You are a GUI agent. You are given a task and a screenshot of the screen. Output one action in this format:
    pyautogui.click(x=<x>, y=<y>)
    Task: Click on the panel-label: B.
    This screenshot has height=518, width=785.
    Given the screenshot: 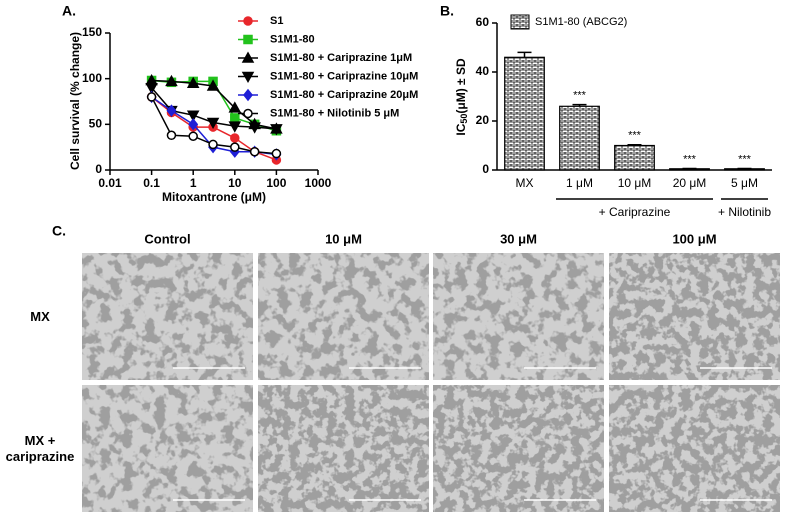 What is the action you would take?
    pyautogui.click(x=447, y=11)
    